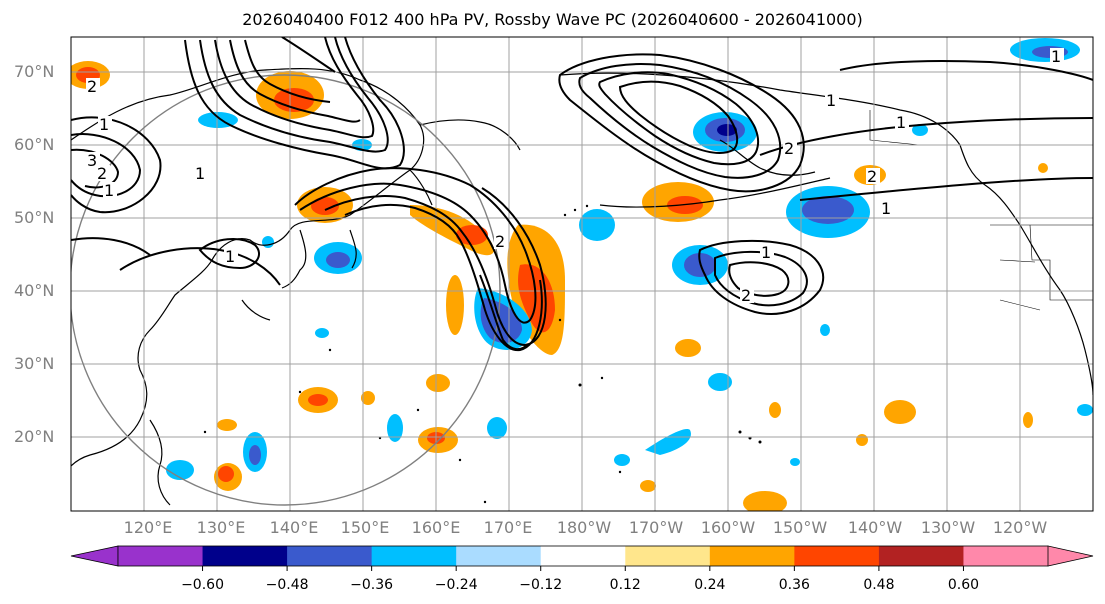 This screenshot has height=604, width=1105. Describe the element at coordinates (800, 527) in the screenshot. I see `lon-label: 150°W` at that location.